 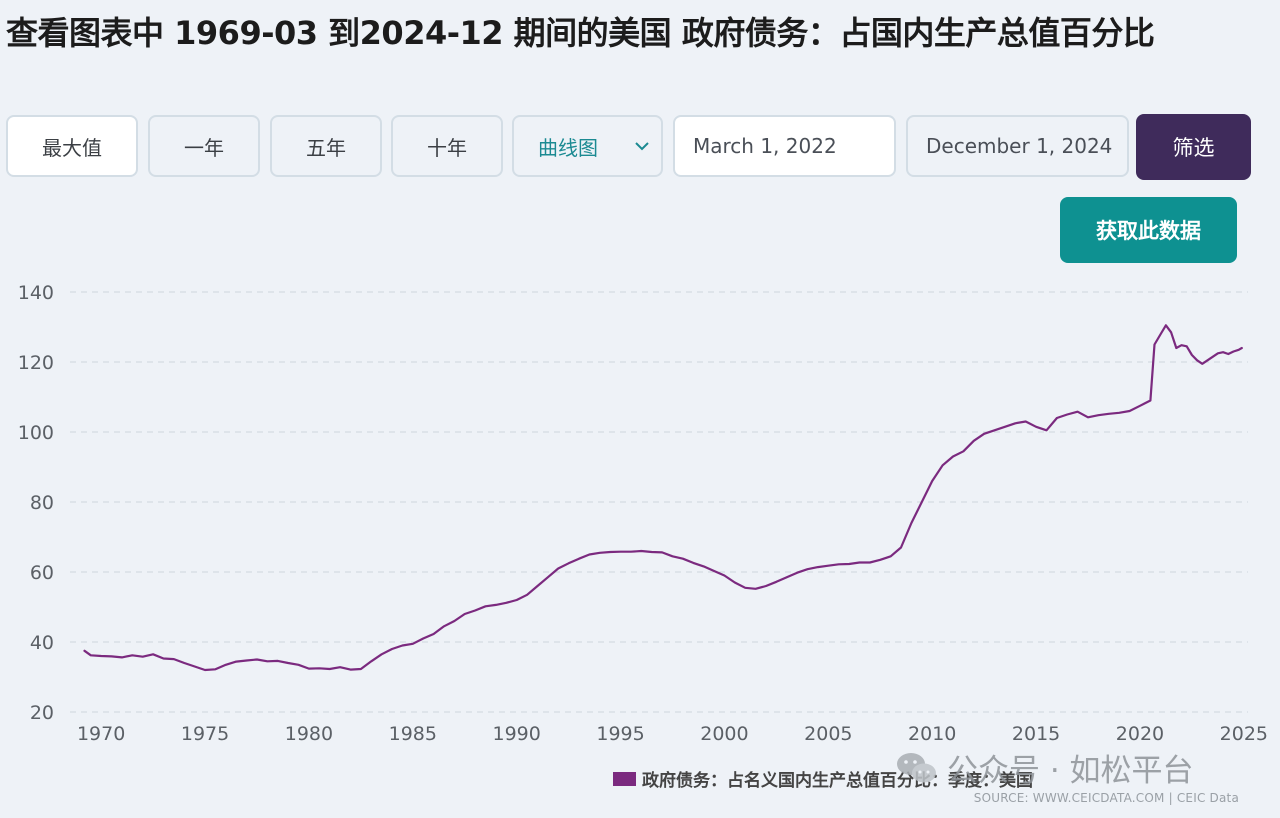 I want to click on x-tick-label: 1975, so click(x=205, y=734).